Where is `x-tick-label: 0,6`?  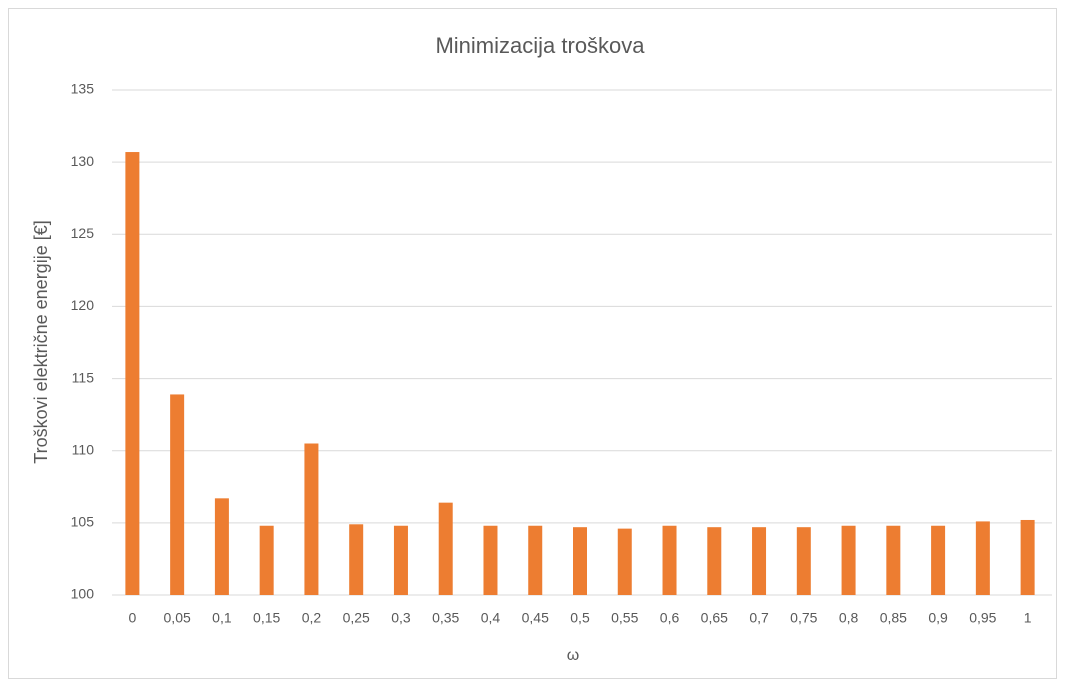
x-tick-label: 0,6 is located at coordinates (670, 618).